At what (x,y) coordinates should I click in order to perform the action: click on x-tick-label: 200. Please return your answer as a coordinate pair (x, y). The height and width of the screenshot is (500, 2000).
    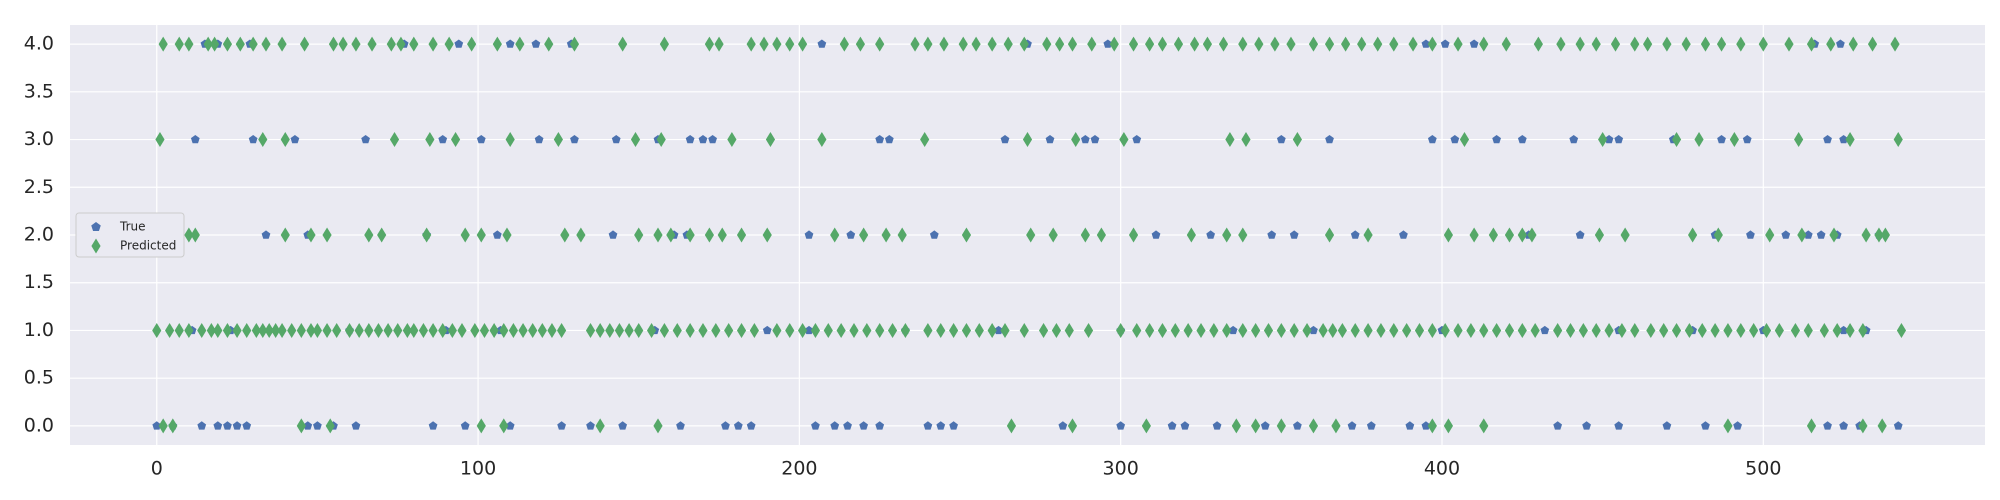
    Looking at the image, I should click on (799, 469).